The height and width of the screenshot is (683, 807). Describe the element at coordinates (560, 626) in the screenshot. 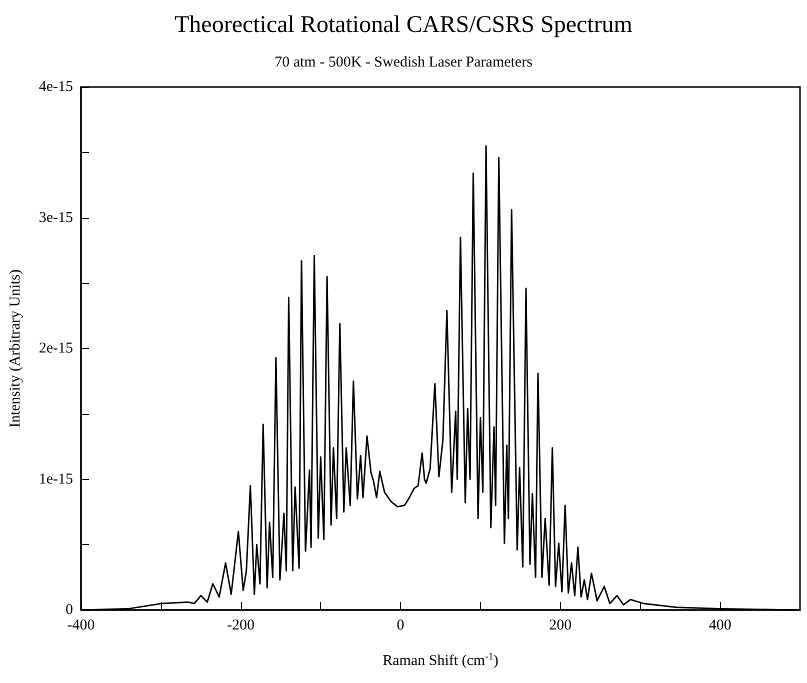

I see `x-tick-label: 200` at that location.